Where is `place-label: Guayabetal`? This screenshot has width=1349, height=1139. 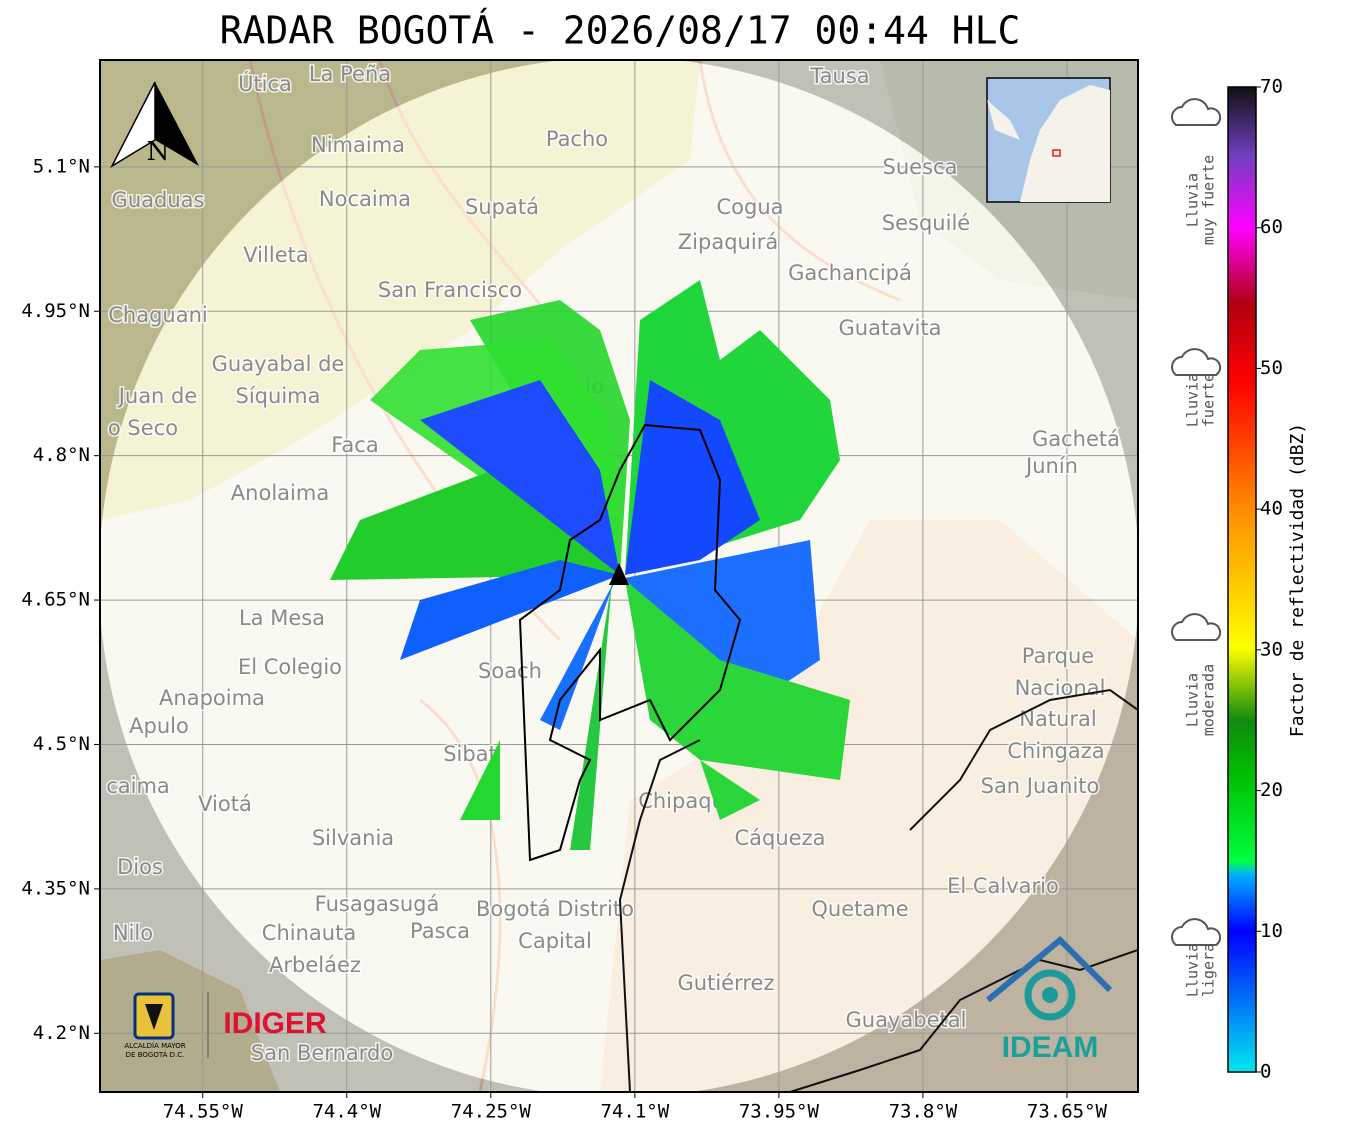
place-label: Guayabetal is located at coordinates (906, 1020).